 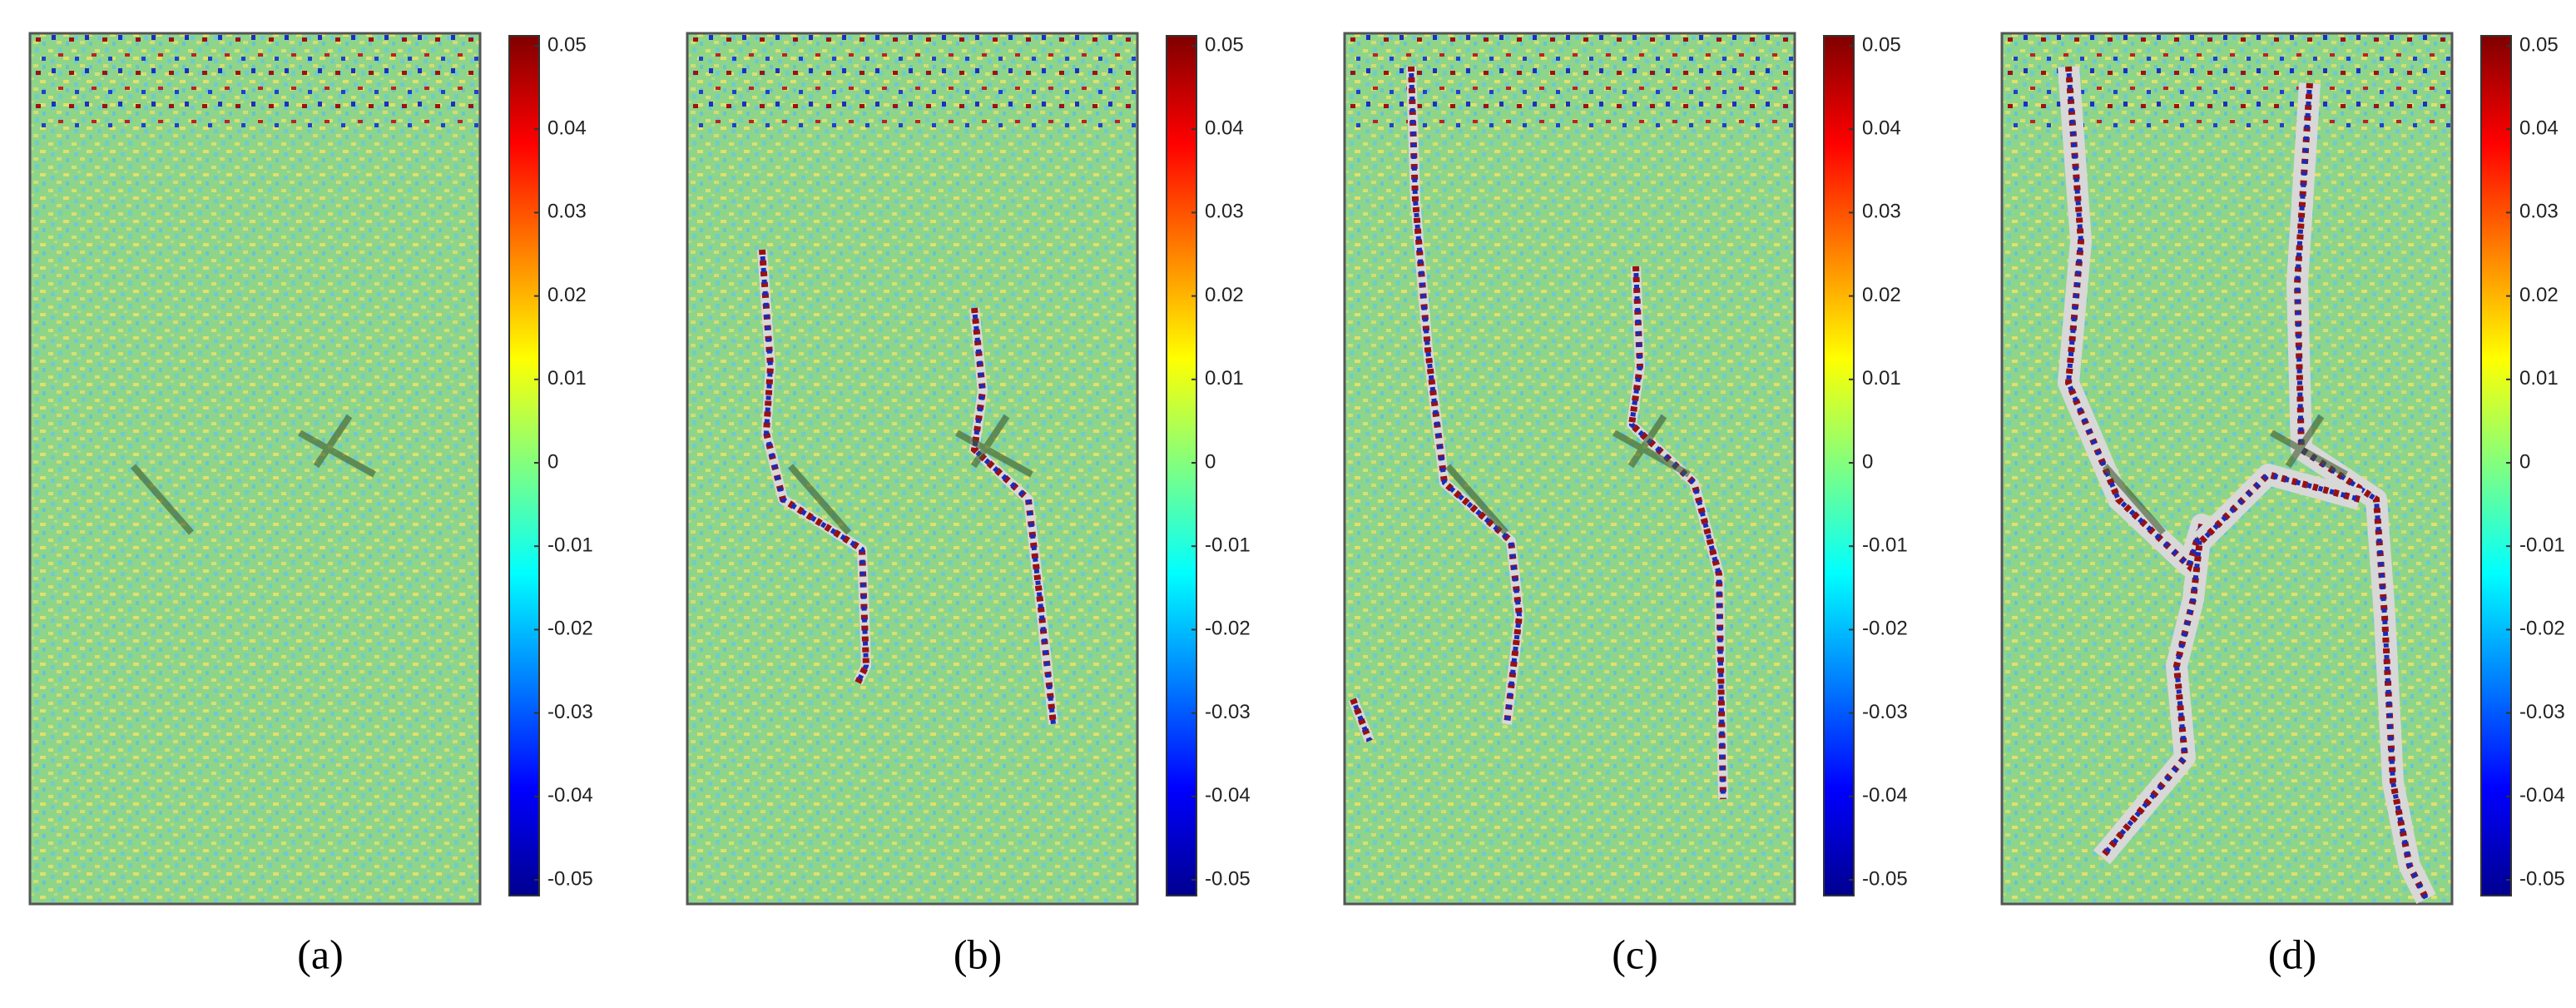 What do you see at coordinates (978, 954) in the screenshot?
I see `panel-label: (b)` at bounding box center [978, 954].